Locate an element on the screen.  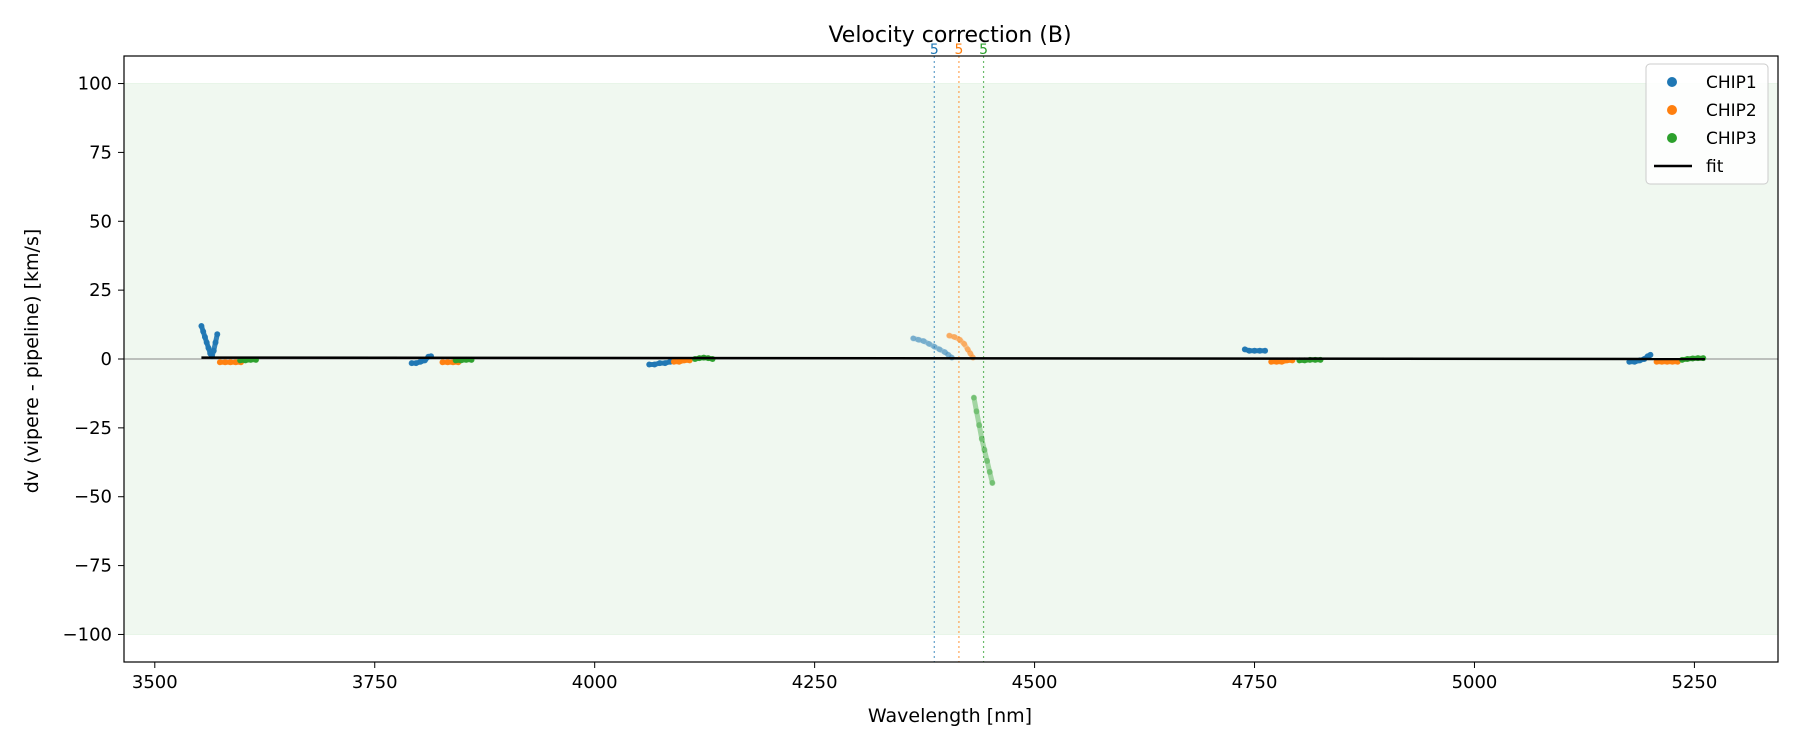
legend-label: CHIP3 is located at coordinates (1731, 139).